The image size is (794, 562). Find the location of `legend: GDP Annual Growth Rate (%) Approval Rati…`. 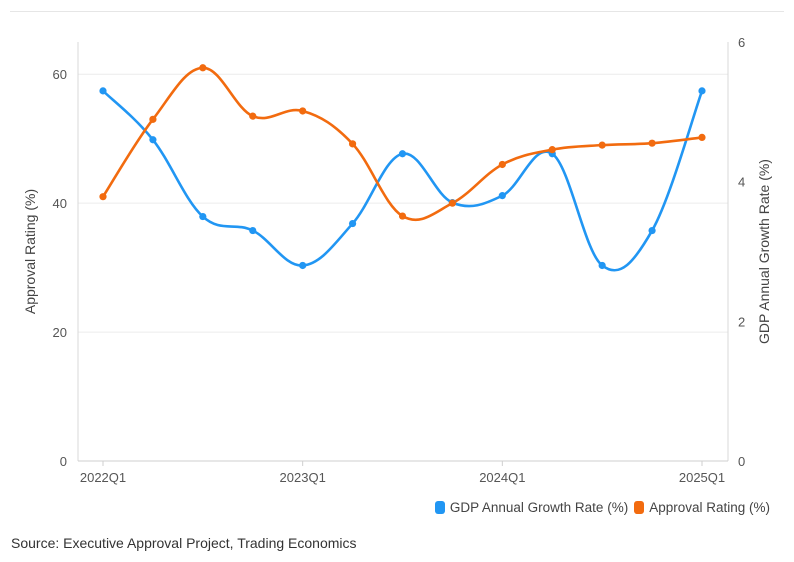

legend: GDP Annual Growth Rate (%) Approval Rati… is located at coordinates (602, 507).